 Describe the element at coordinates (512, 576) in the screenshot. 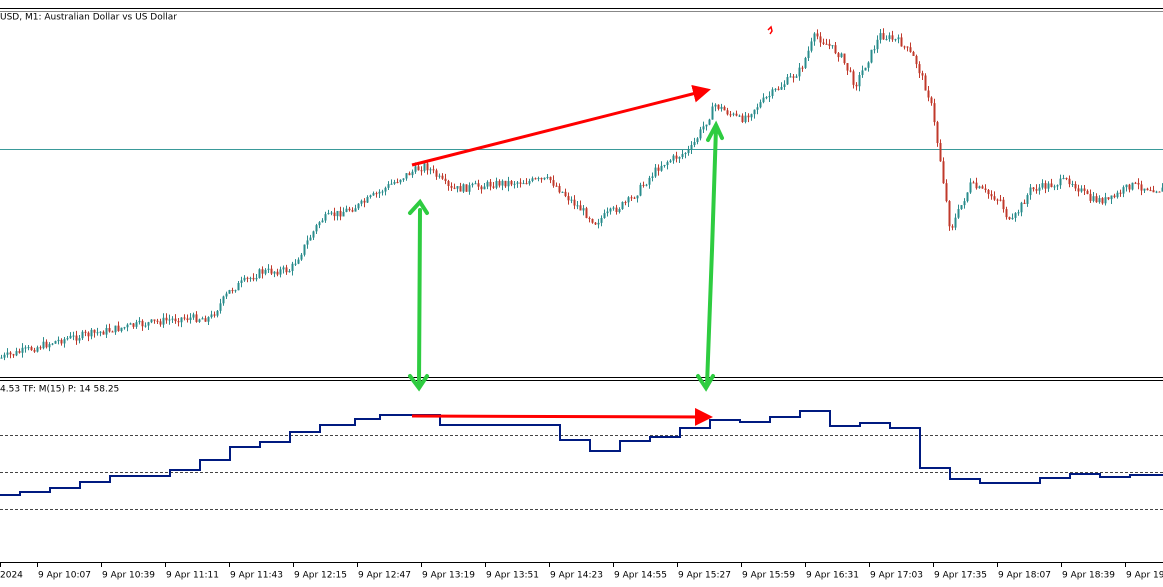

I see `time-label: 9 Apr 13:51` at that location.